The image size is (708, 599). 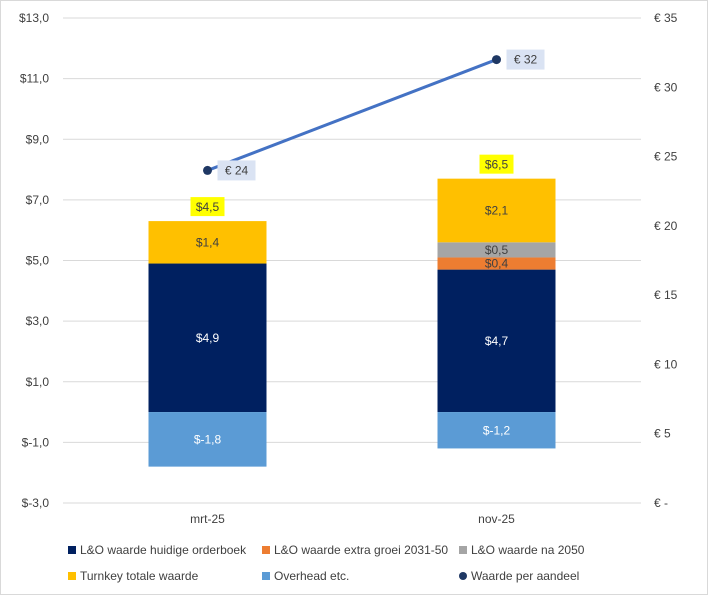 I want to click on total-label: $6,5, so click(x=497, y=165).